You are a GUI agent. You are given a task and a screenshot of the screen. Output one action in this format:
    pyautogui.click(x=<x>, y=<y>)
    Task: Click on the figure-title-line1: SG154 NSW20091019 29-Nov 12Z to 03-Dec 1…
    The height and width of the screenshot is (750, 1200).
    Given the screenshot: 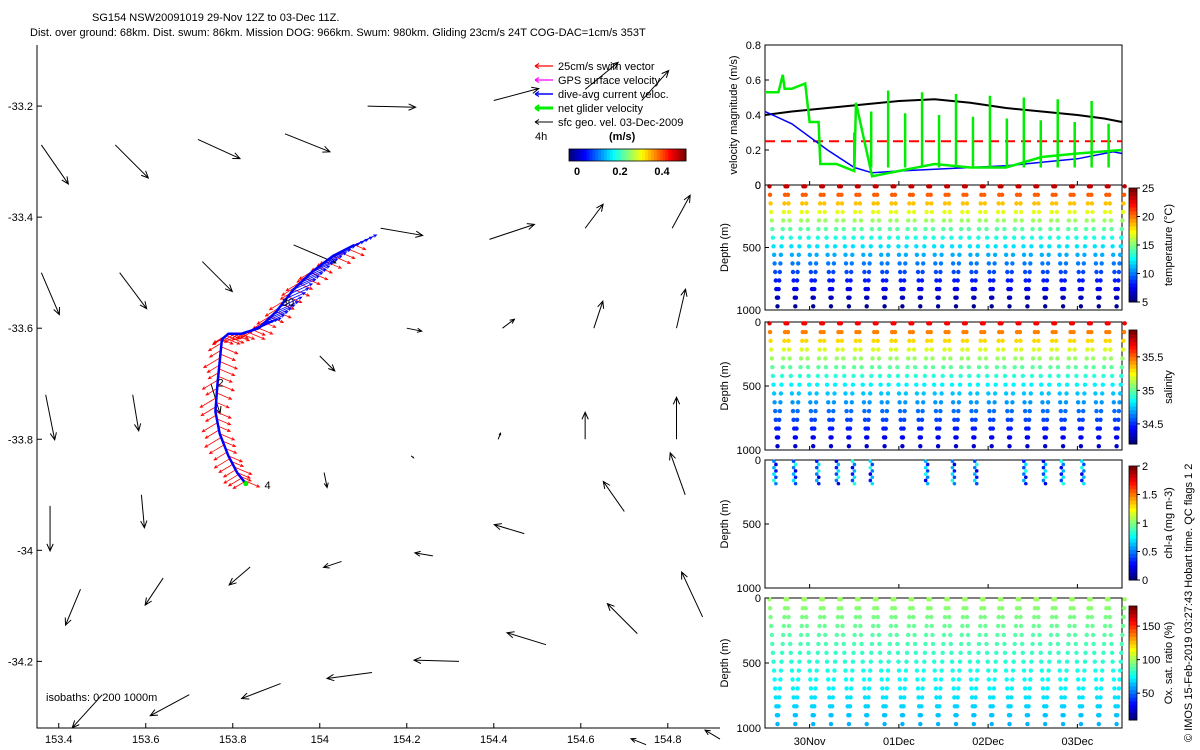 What is the action you would take?
    pyautogui.click(x=215, y=18)
    